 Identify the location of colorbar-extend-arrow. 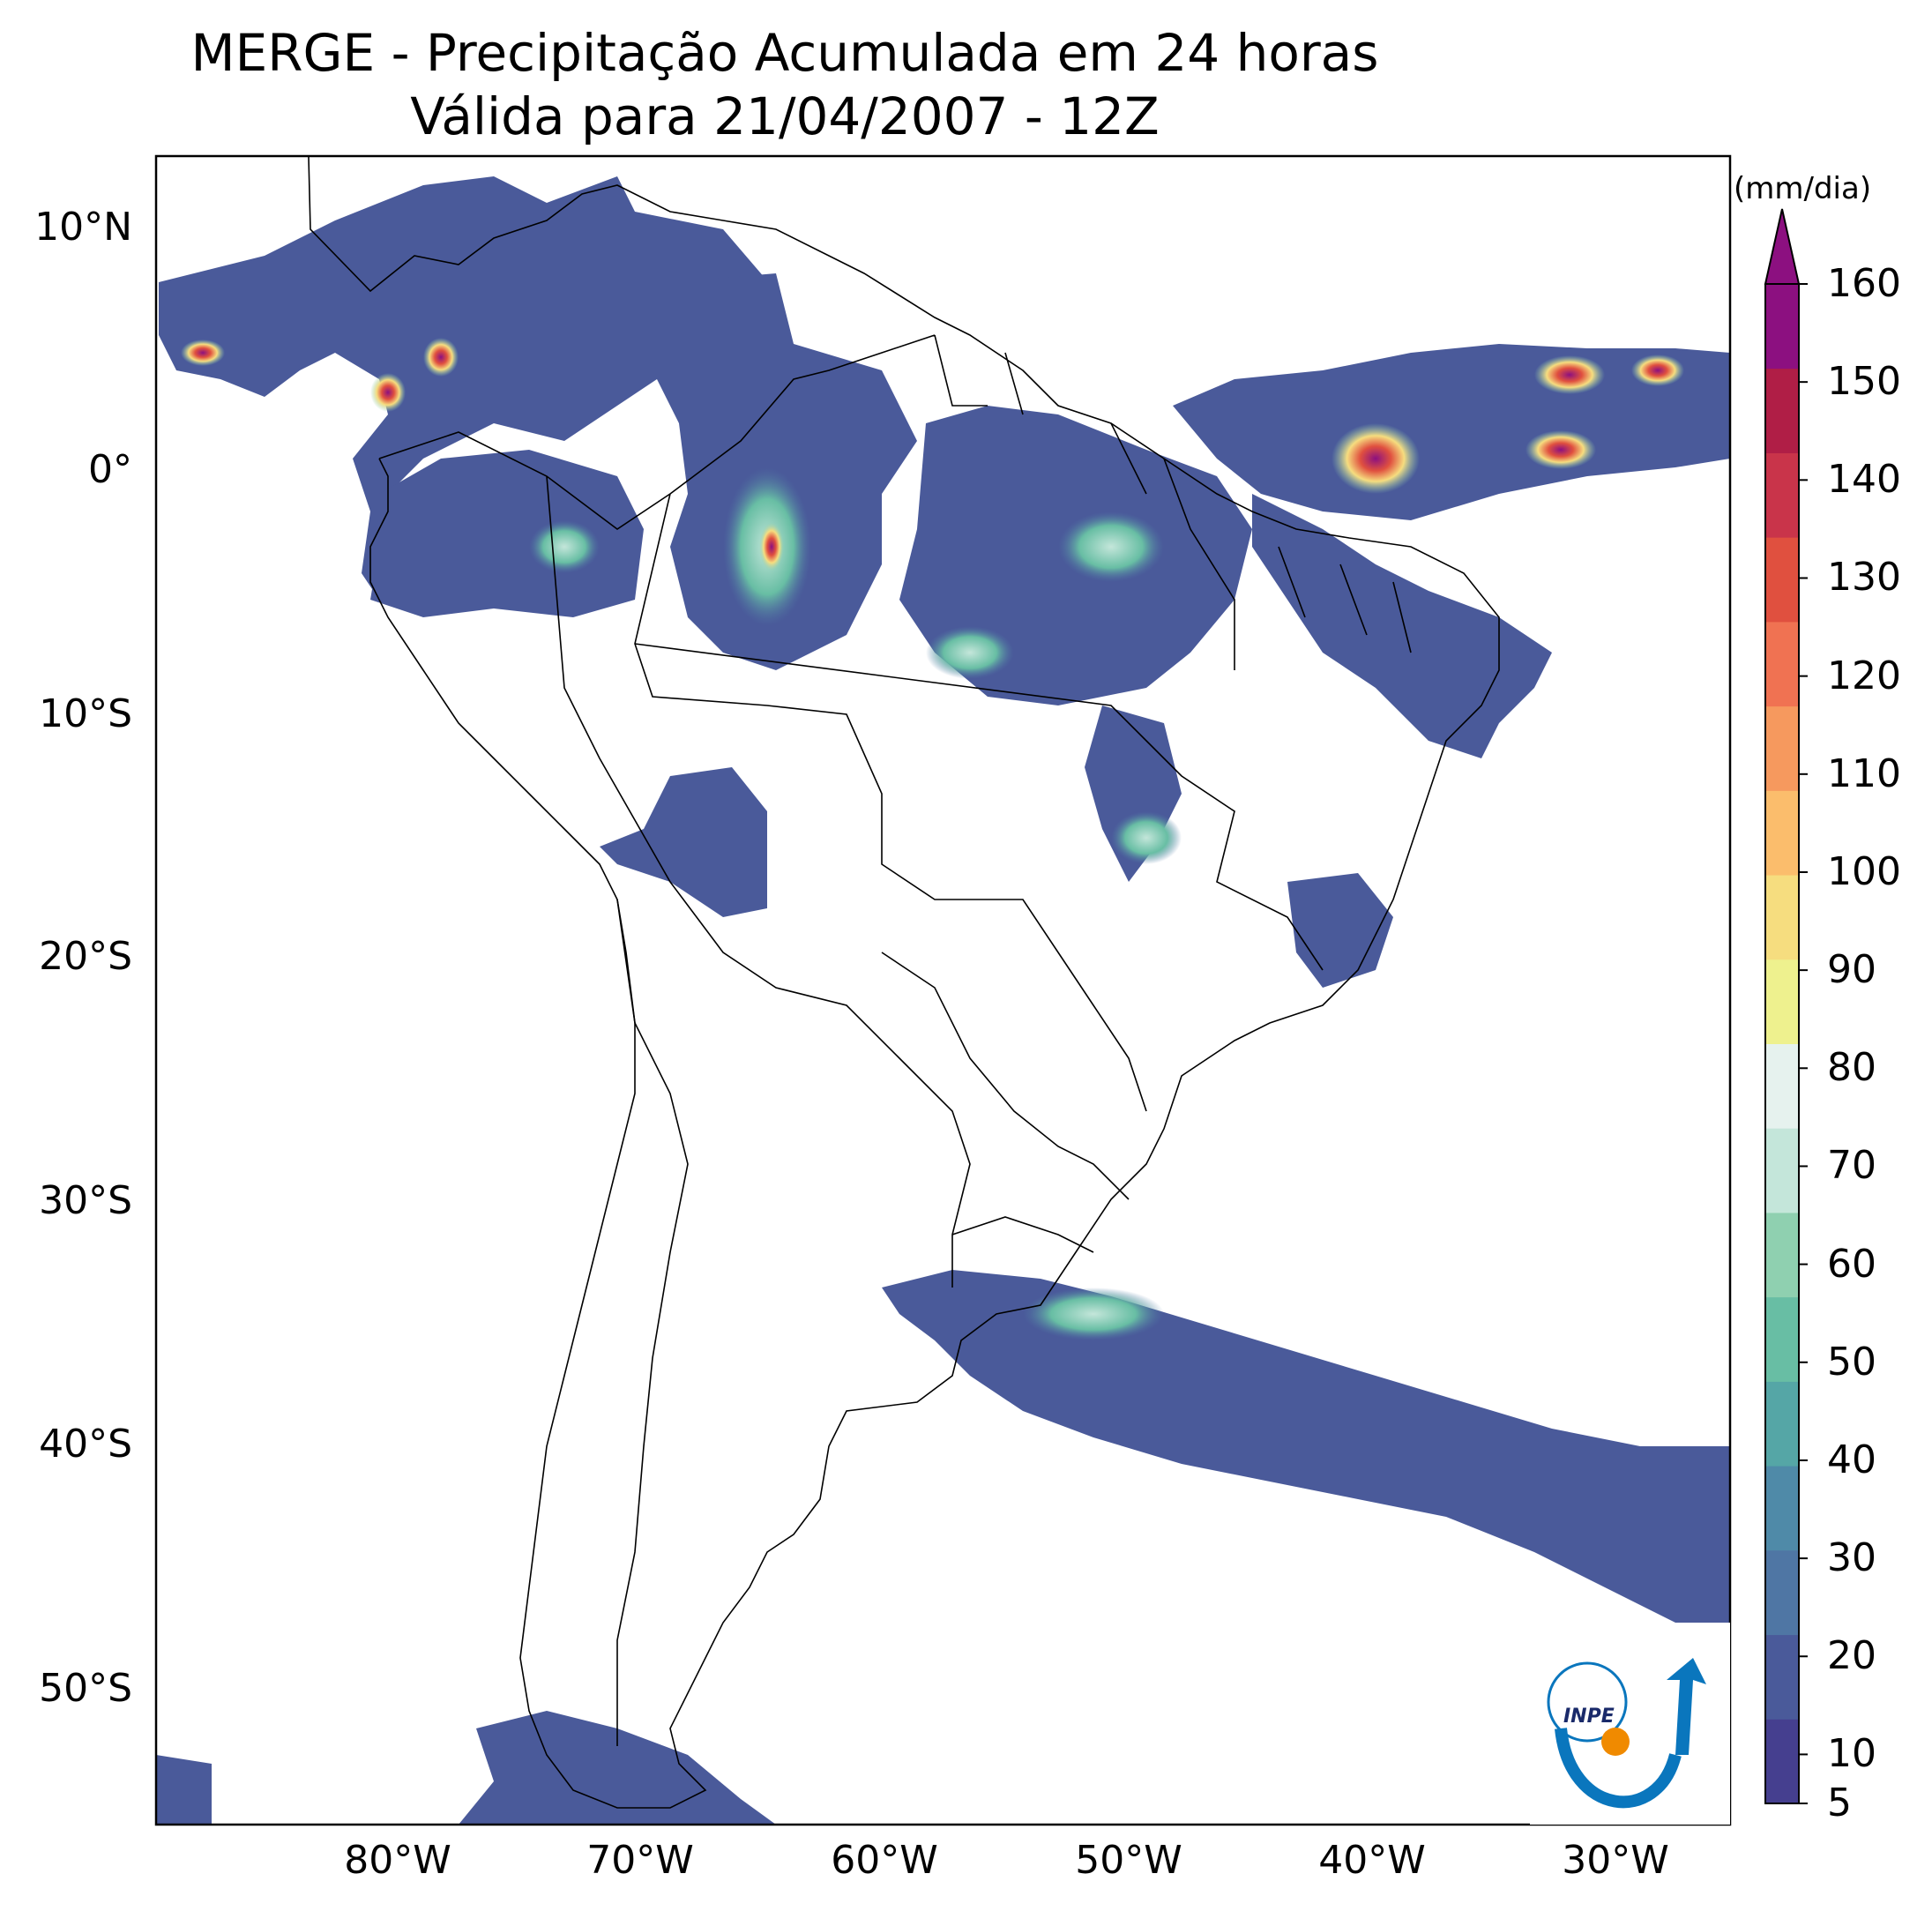
(1782, 247).